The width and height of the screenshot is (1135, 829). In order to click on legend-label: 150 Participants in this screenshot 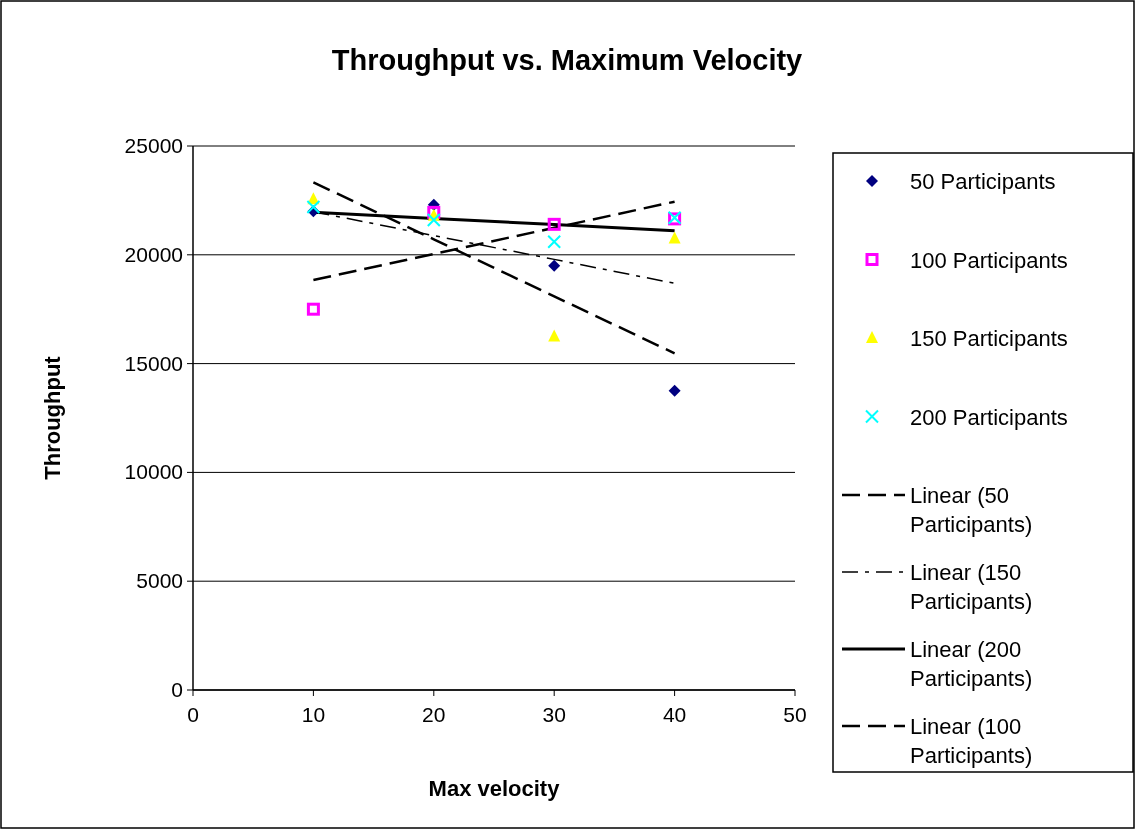, I will do `click(989, 338)`.